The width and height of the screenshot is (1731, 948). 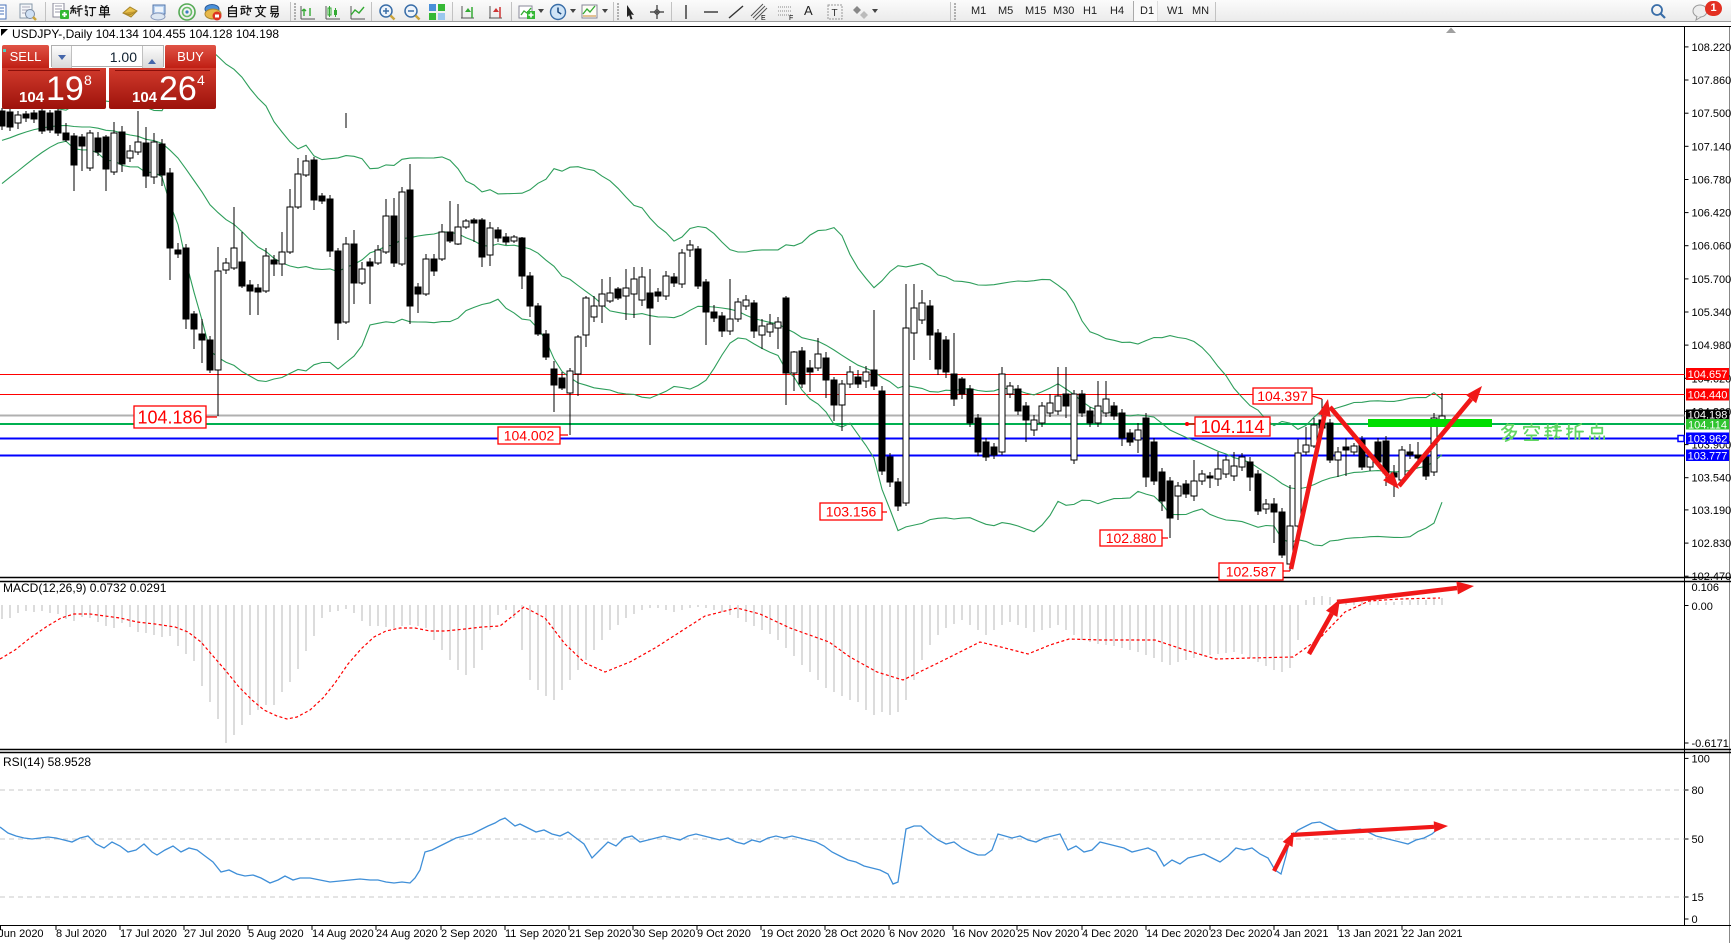 I want to click on svg-text: -0.6171, so click(x=1710, y=744).